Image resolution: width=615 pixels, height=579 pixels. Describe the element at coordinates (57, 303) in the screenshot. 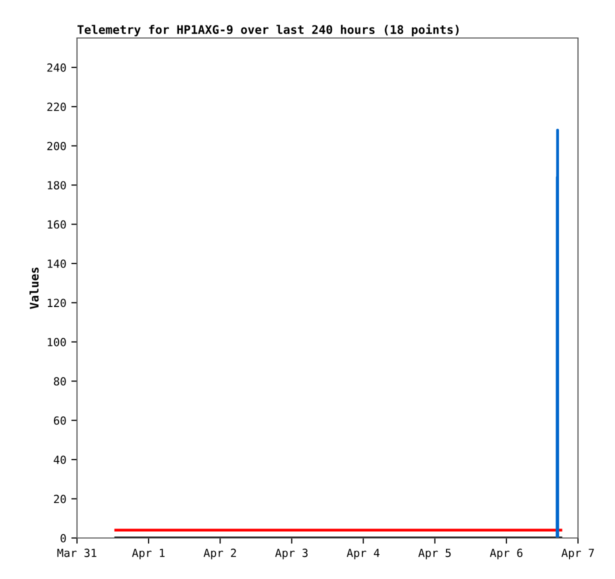

I see `y-tick-label: 120` at that location.